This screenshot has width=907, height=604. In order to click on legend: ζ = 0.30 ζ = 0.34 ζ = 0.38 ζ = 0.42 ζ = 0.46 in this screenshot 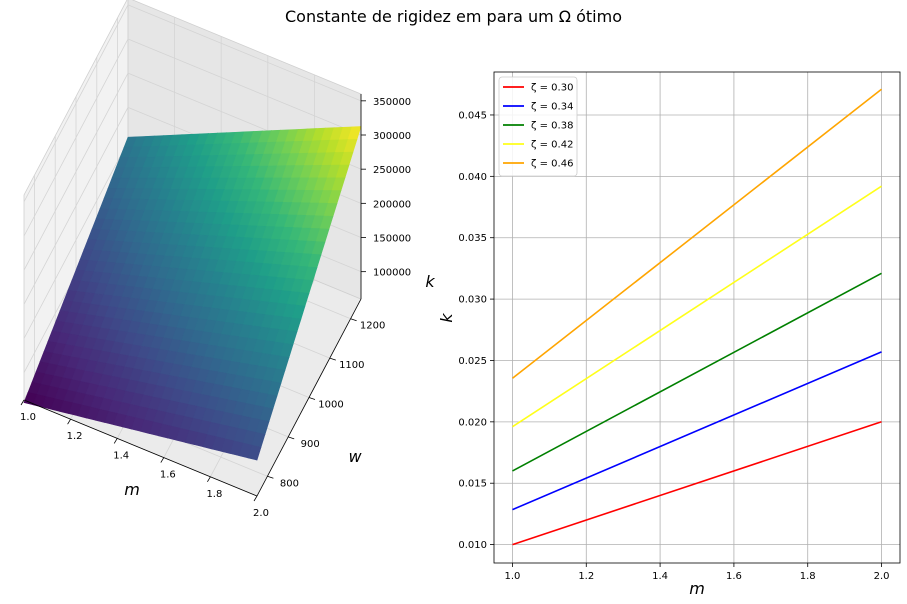, I will do `click(538, 126)`.